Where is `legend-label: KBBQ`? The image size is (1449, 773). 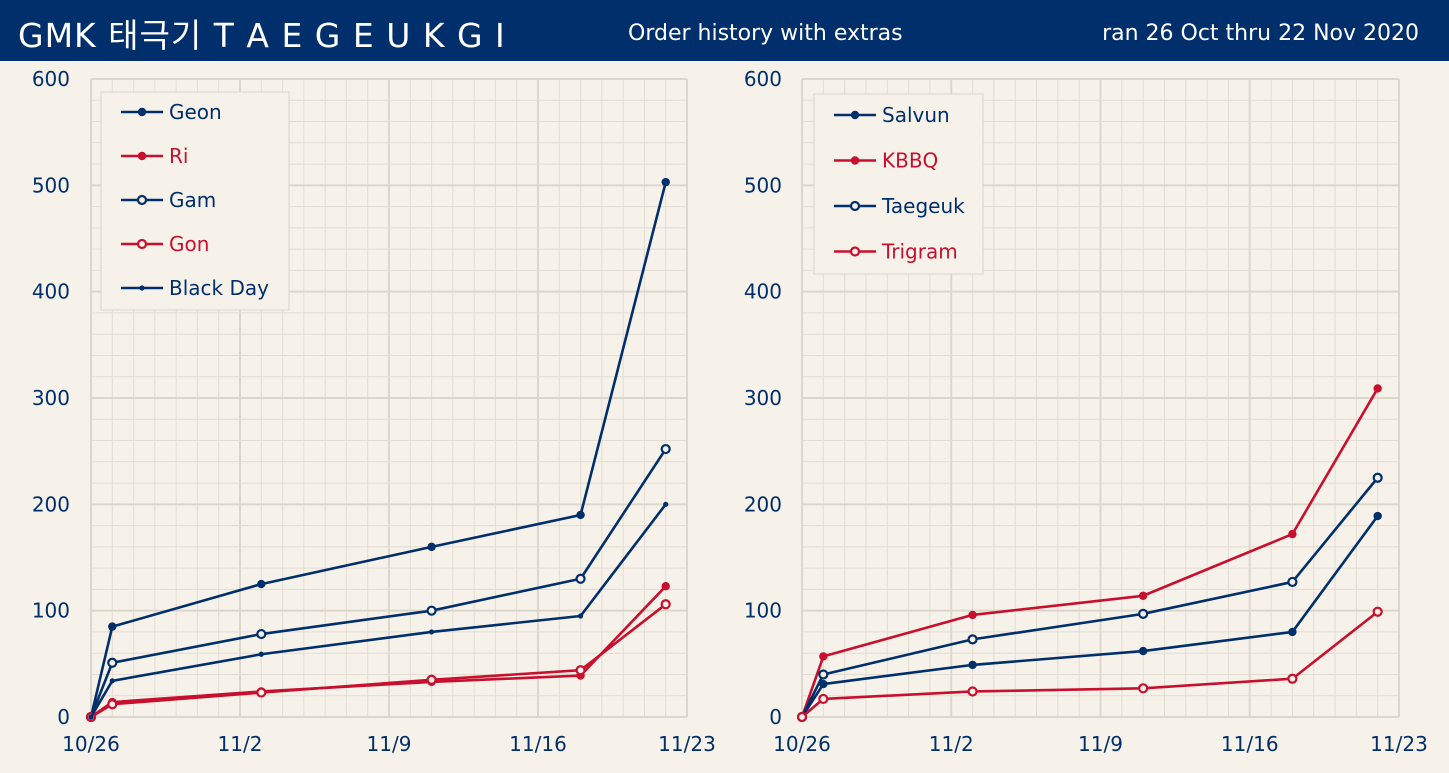 legend-label: KBBQ is located at coordinates (910, 161).